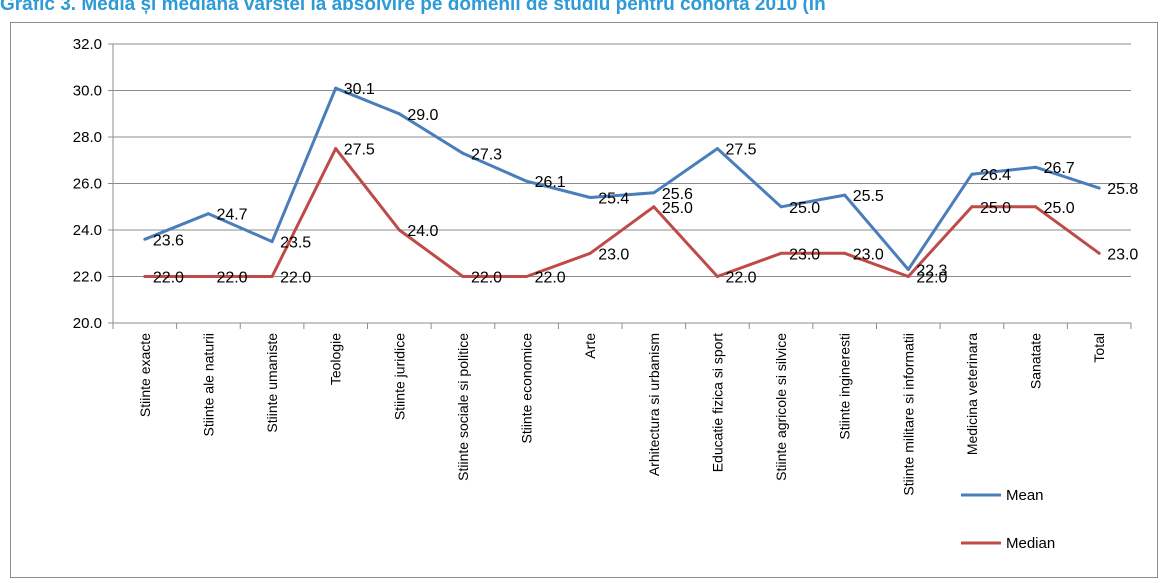 The height and width of the screenshot is (583, 1165). Describe the element at coordinates (1030, 543) in the screenshot. I see `legend-label: Median` at that location.